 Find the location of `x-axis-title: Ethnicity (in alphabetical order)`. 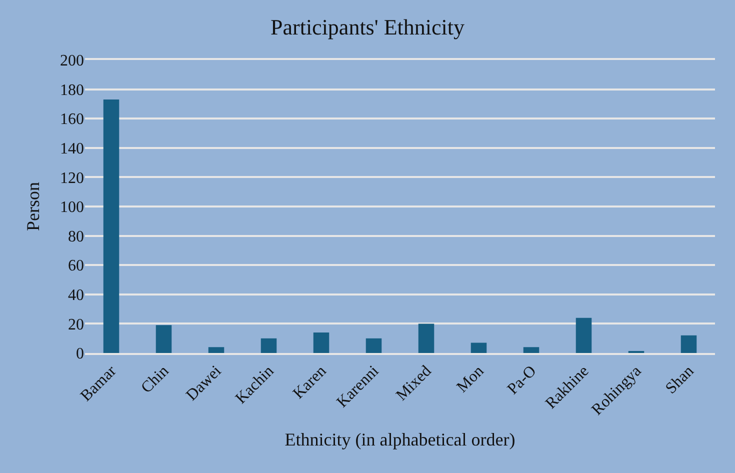

x-axis-title: Ethnicity (in alphabetical order) is located at coordinates (400, 439).